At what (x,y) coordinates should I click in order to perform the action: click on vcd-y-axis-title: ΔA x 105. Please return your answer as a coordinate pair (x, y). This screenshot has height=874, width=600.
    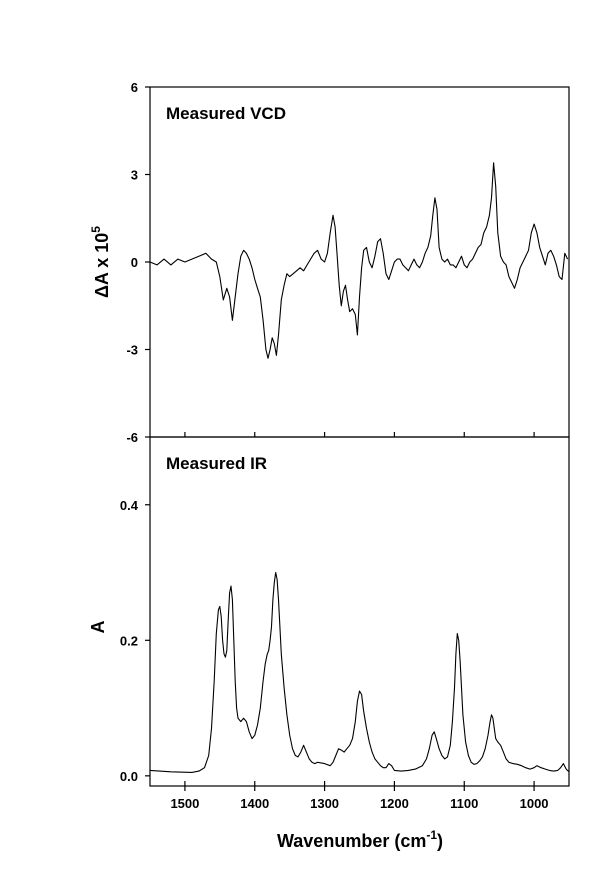
    Looking at the image, I should click on (100, 262).